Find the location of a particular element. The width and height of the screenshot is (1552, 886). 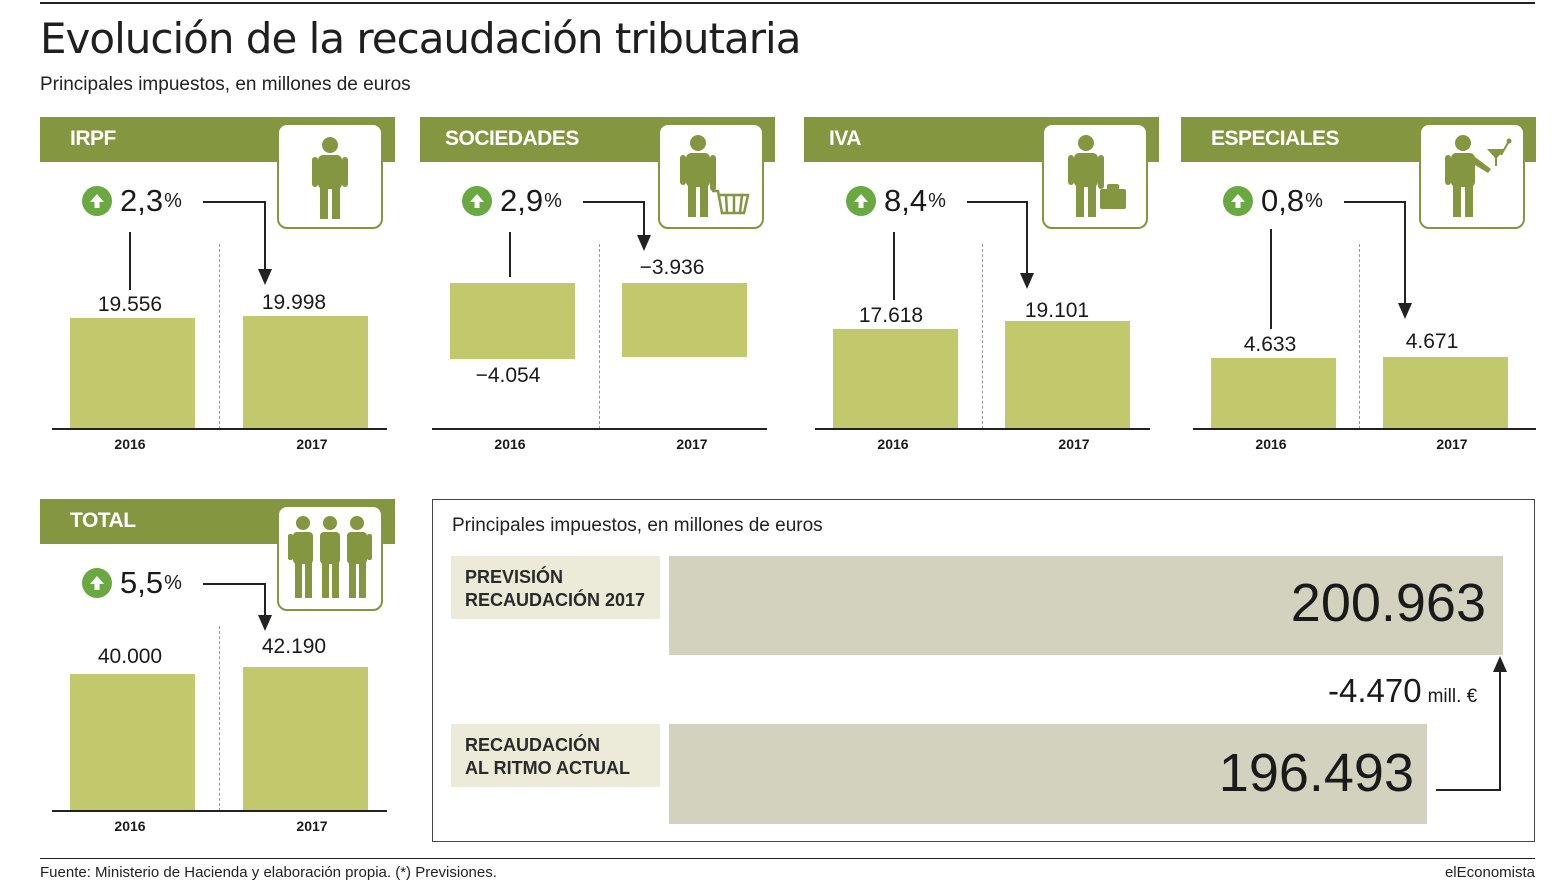

brand-logo-text: elEconomista is located at coordinates (1489, 872).